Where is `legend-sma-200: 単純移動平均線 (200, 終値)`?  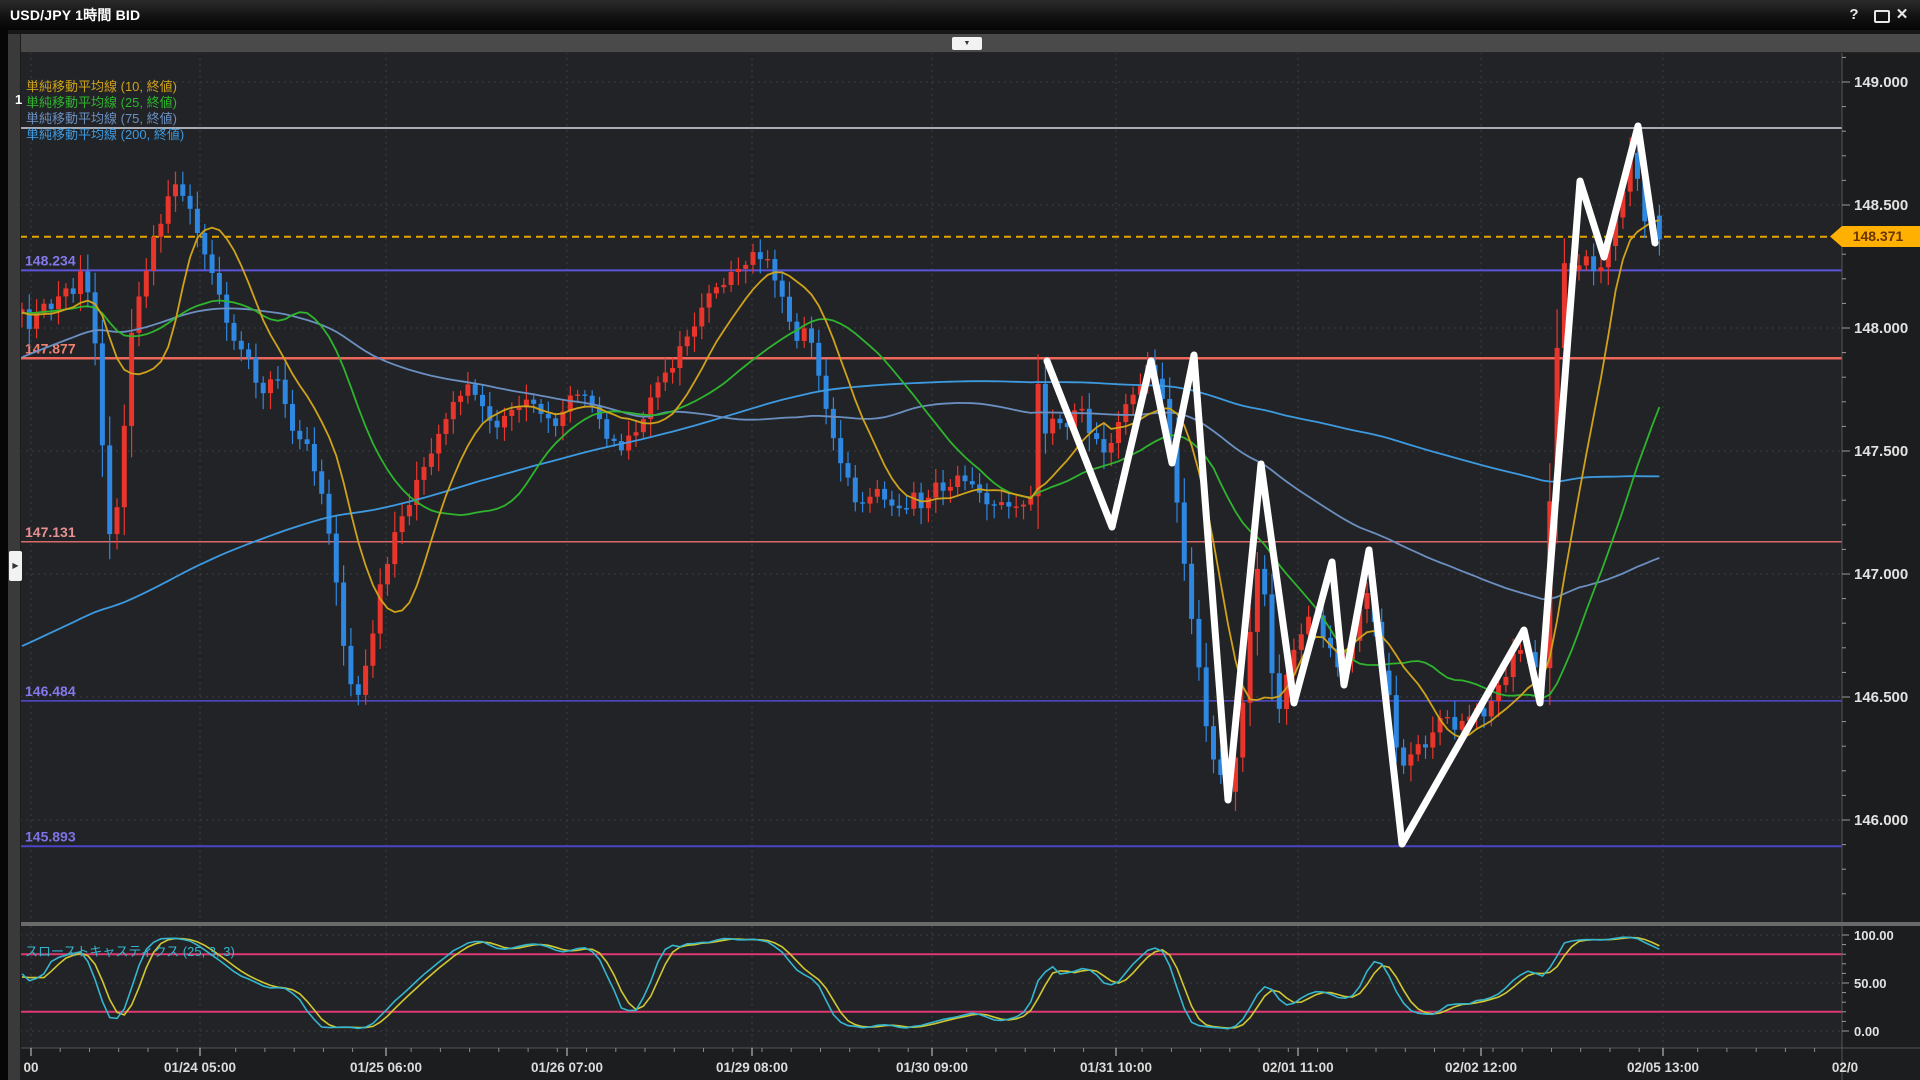
legend-sma-200: 単純移動平均線 (200, 終値) is located at coordinates (105, 134).